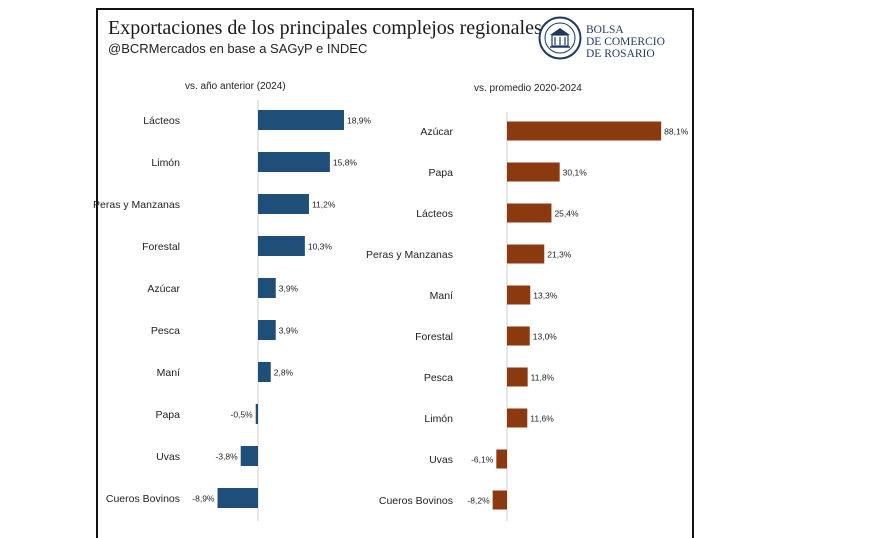 This screenshot has width=871, height=538. Describe the element at coordinates (528, 88) in the screenshot. I see `right-panel-title: vs. promedio 2020-2024` at that location.